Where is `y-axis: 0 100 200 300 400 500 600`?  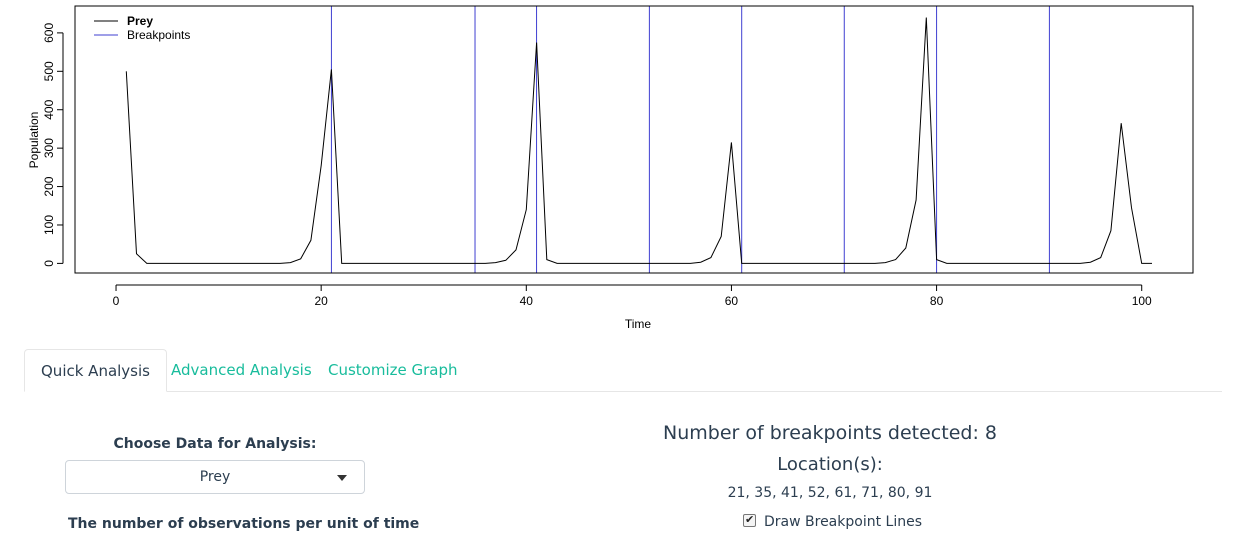 y-axis: 0 100 200 300 400 500 600 is located at coordinates (53, 145).